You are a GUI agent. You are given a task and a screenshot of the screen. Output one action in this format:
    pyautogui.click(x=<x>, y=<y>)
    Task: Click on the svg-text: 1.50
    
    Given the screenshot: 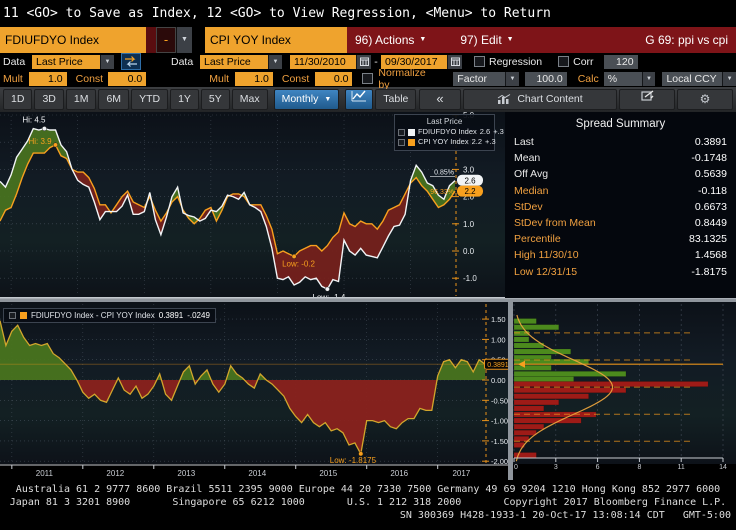 What is the action you would take?
    pyautogui.click(x=498, y=319)
    